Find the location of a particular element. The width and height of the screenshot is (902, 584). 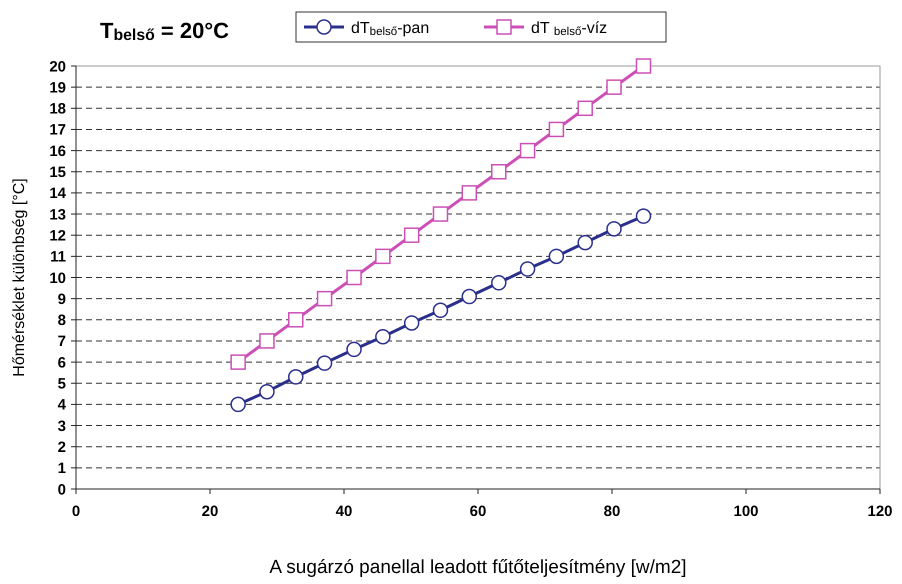

y-tick-label: 2 is located at coordinates (62, 447).